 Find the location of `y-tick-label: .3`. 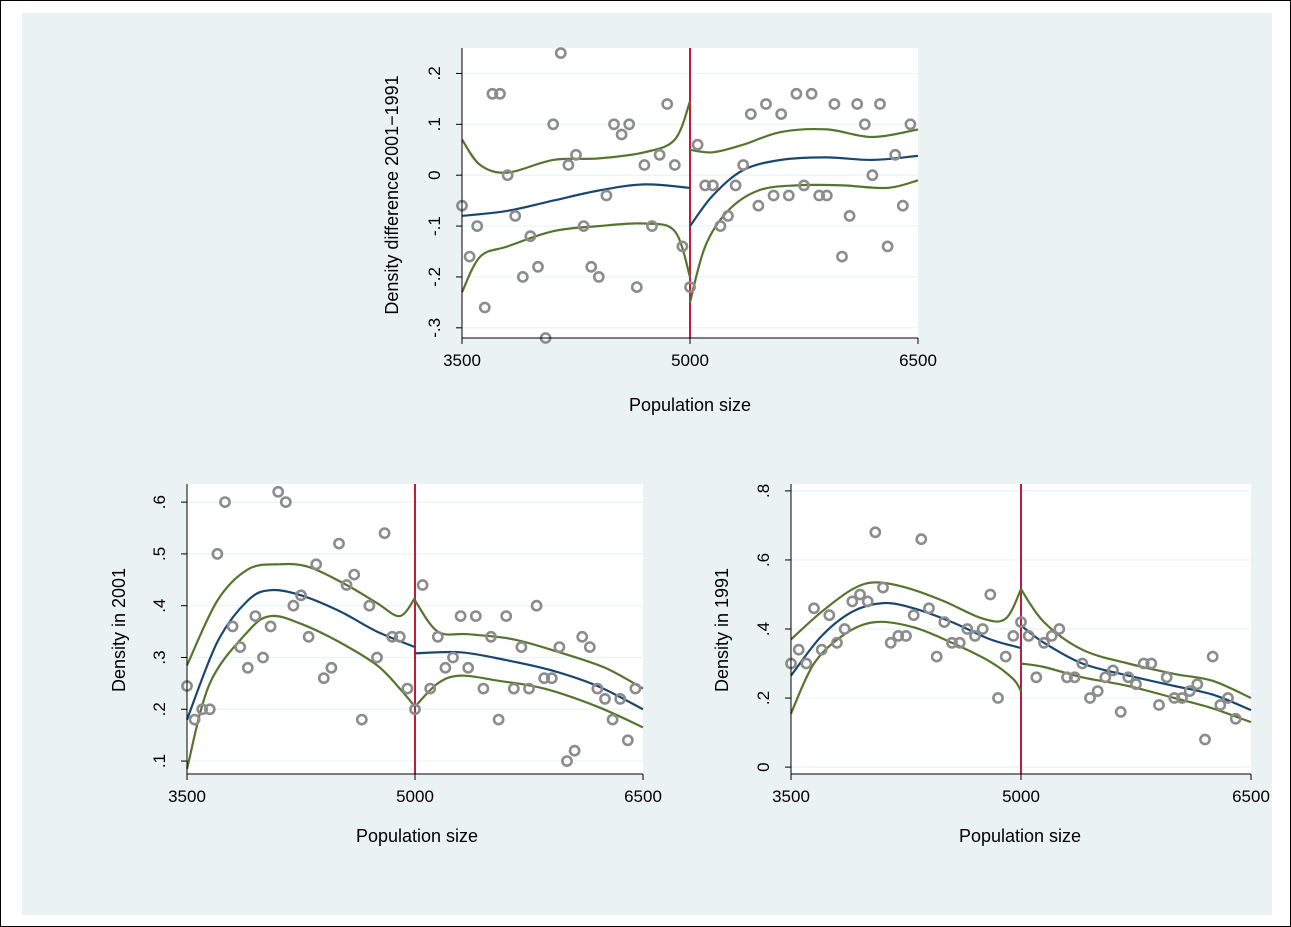

y-tick-label: .3 is located at coordinates (159, 657).